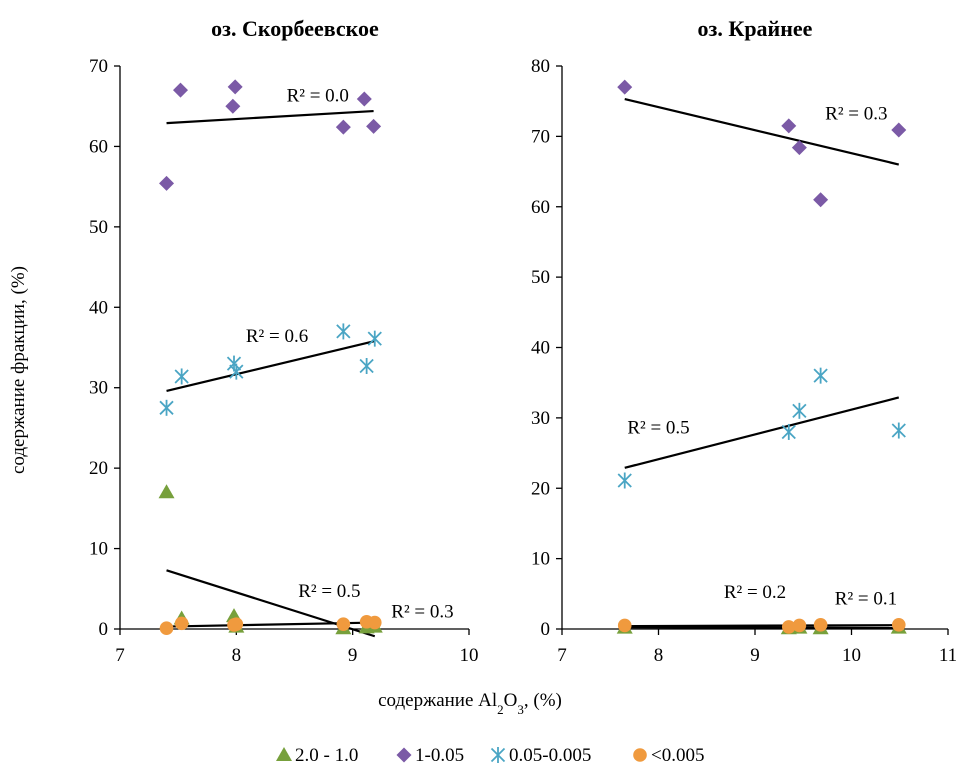 The width and height of the screenshot is (963, 775). I want to click on data-point-triangle, so click(166, 491).